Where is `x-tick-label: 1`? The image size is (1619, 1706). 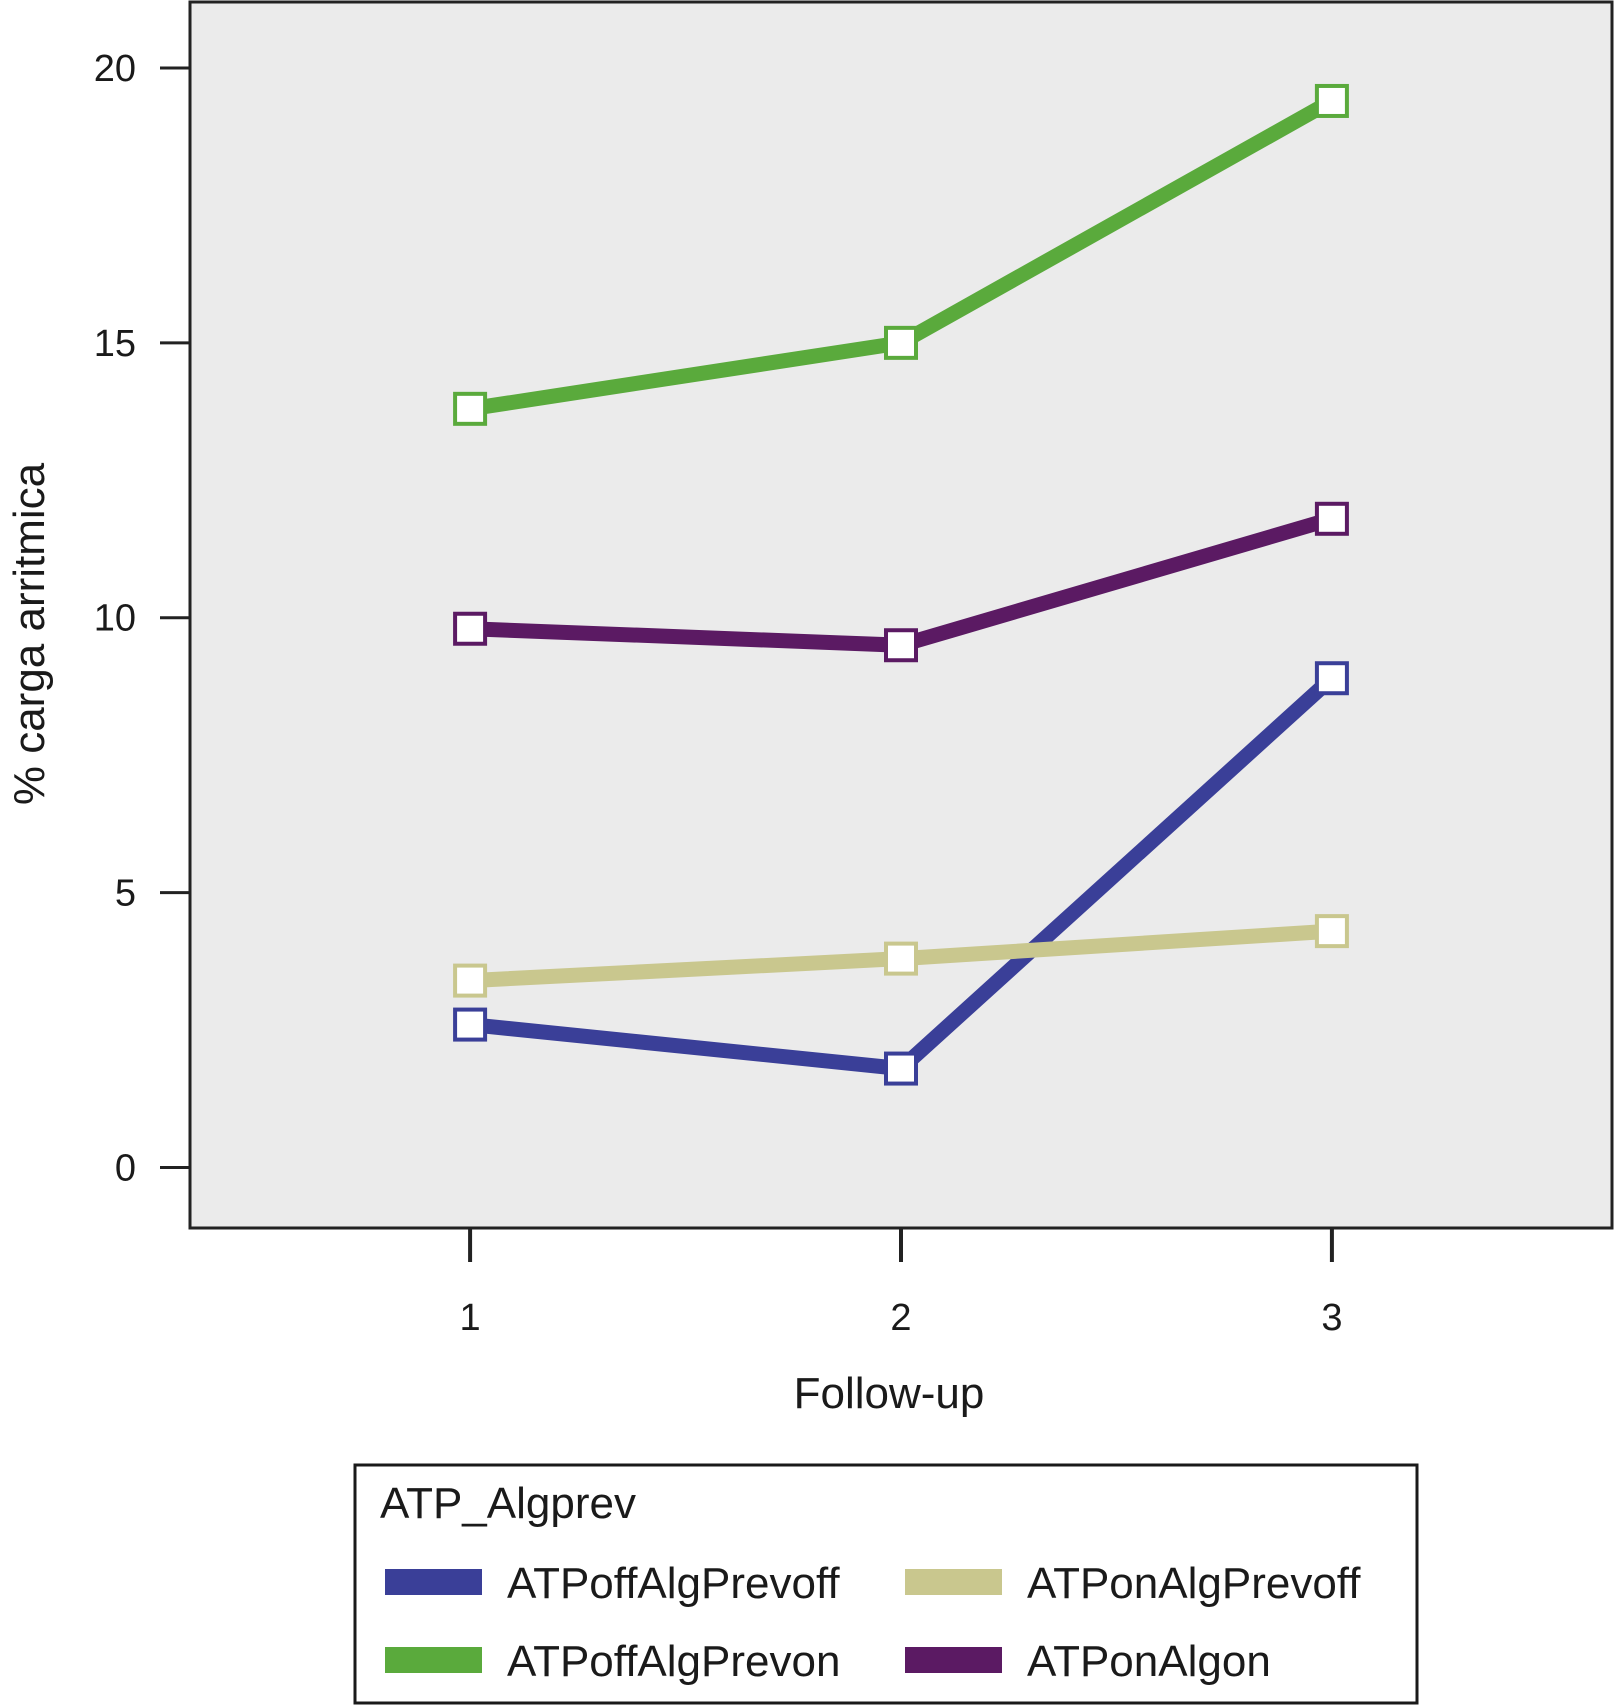
x-tick-label: 1 is located at coordinates (470, 1318).